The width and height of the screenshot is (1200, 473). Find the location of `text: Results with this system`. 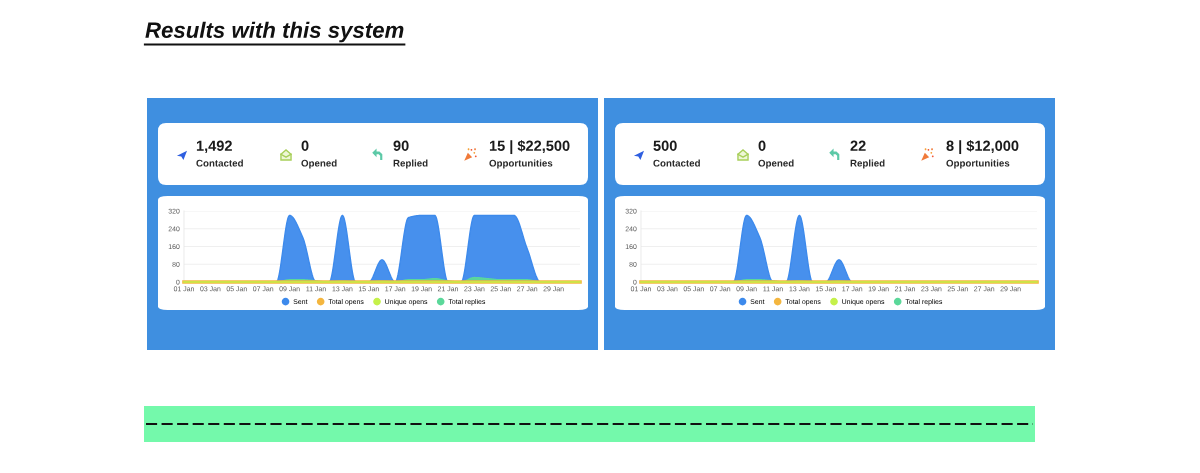

text: Results with this system is located at coordinates (274, 32).